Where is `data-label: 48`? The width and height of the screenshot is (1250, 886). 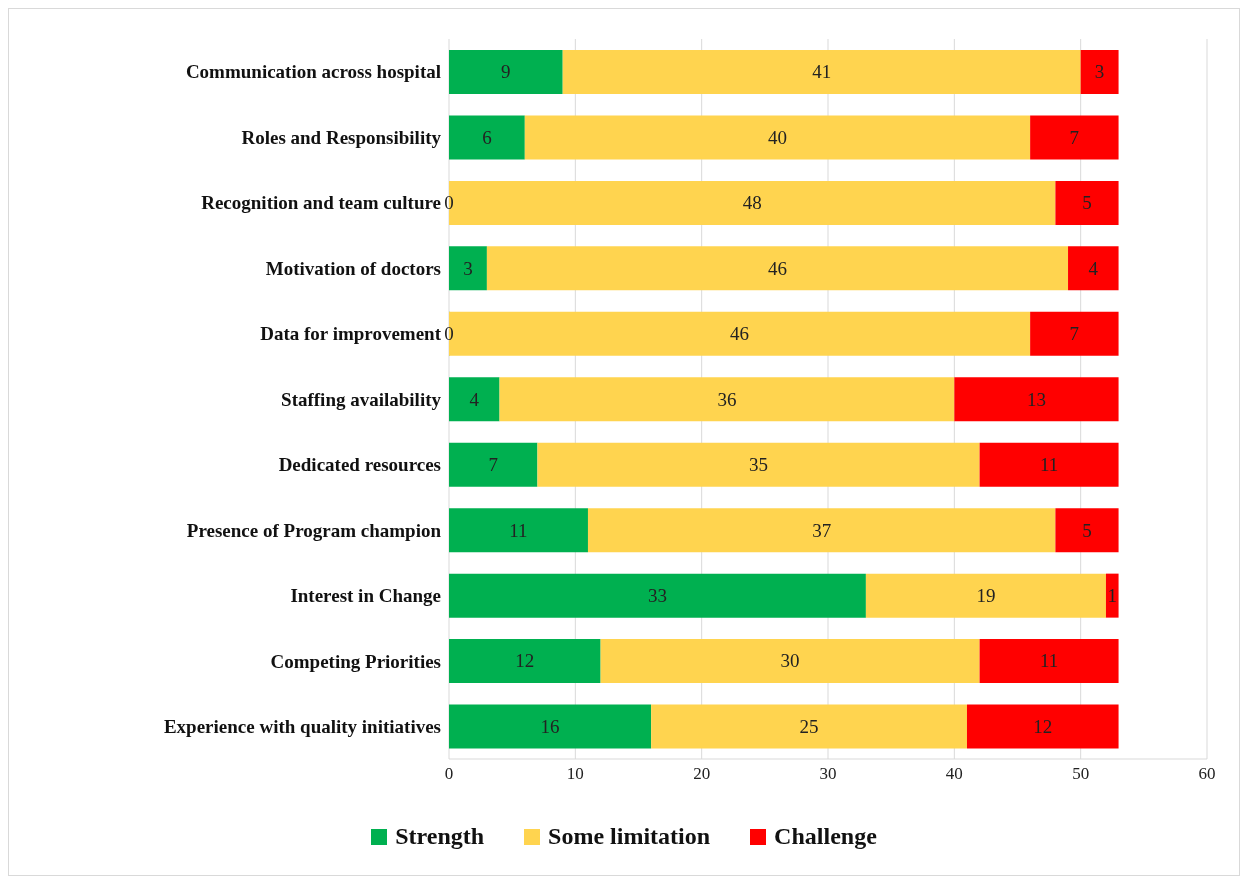 data-label: 48 is located at coordinates (752, 203).